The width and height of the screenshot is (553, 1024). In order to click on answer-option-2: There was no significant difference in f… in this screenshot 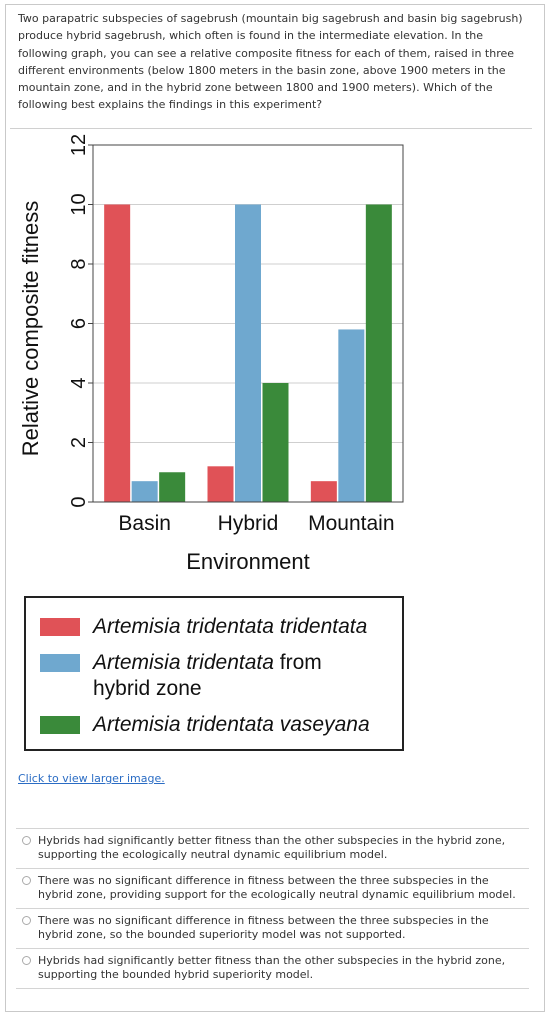, I will do `click(272, 888)`.